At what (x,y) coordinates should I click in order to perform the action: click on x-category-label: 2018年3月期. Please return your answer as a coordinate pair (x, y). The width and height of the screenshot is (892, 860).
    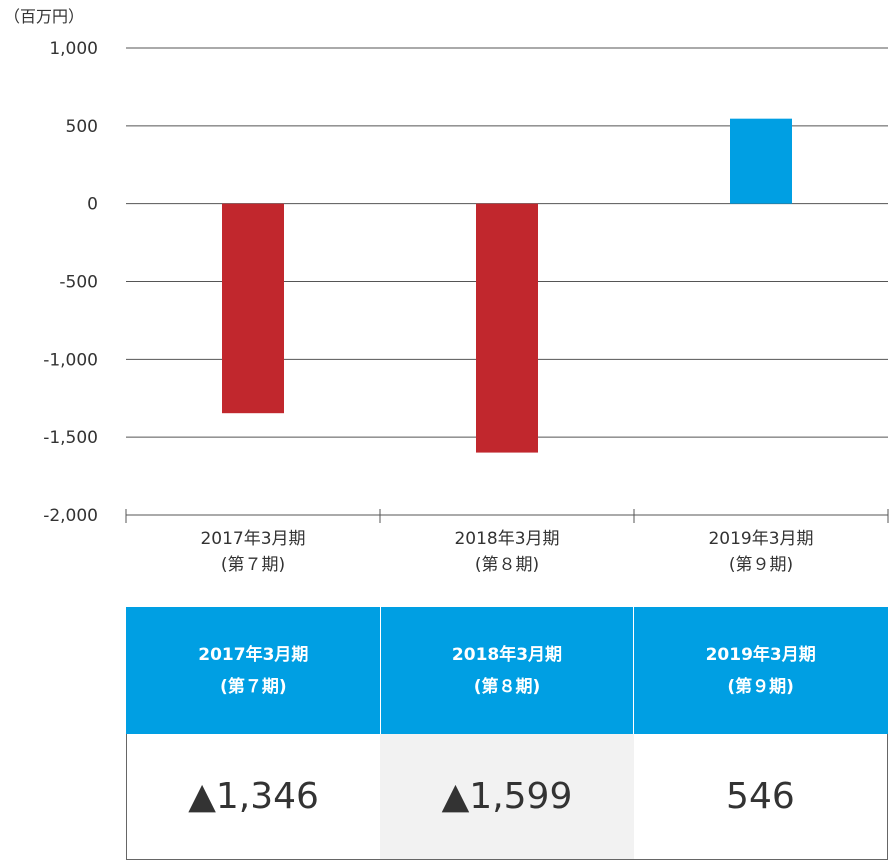
    Looking at the image, I should click on (506, 539).